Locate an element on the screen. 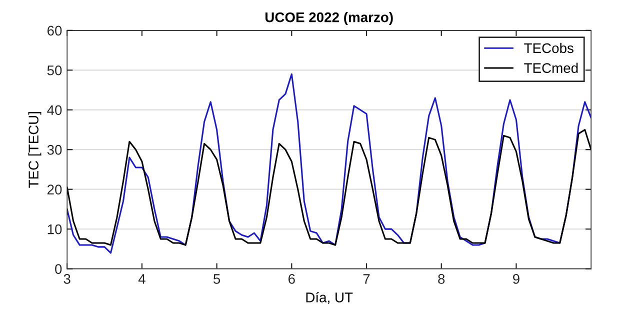  x-tick-label: 6 is located at coordinates (291, 279).